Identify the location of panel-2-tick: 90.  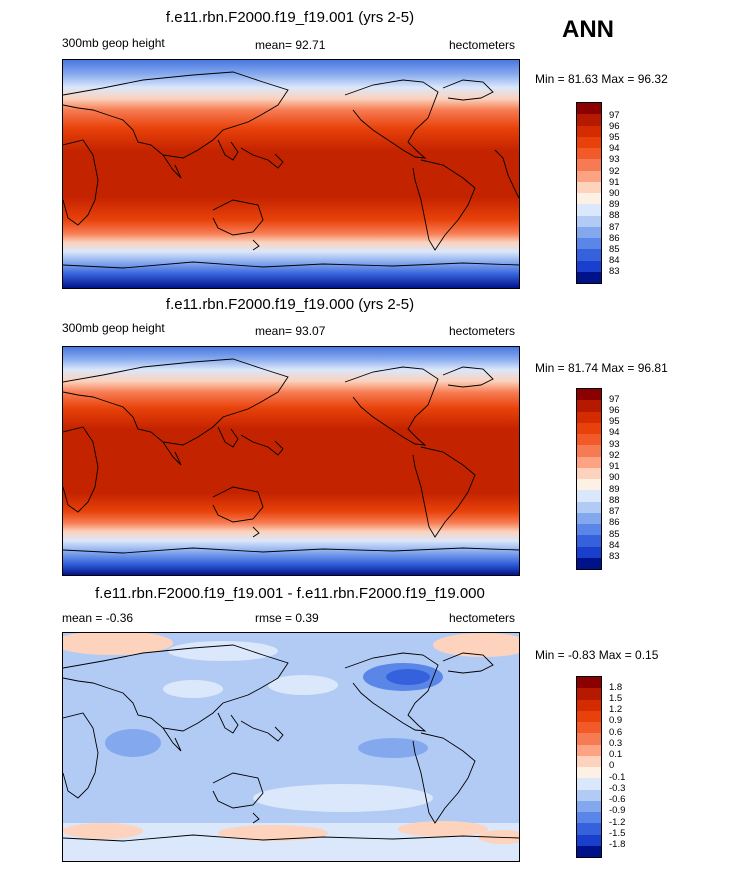
(614, 477).